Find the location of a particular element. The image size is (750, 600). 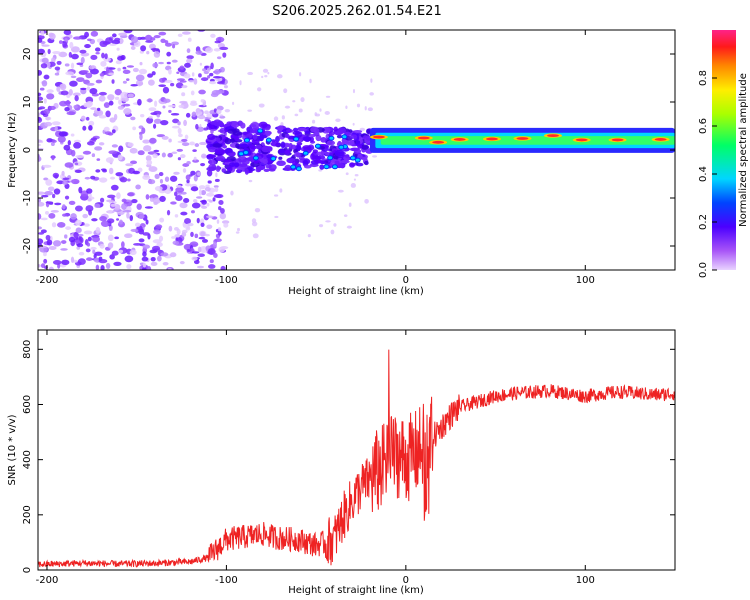

y-tick-label: -10 is located at coordinates (27, 198).